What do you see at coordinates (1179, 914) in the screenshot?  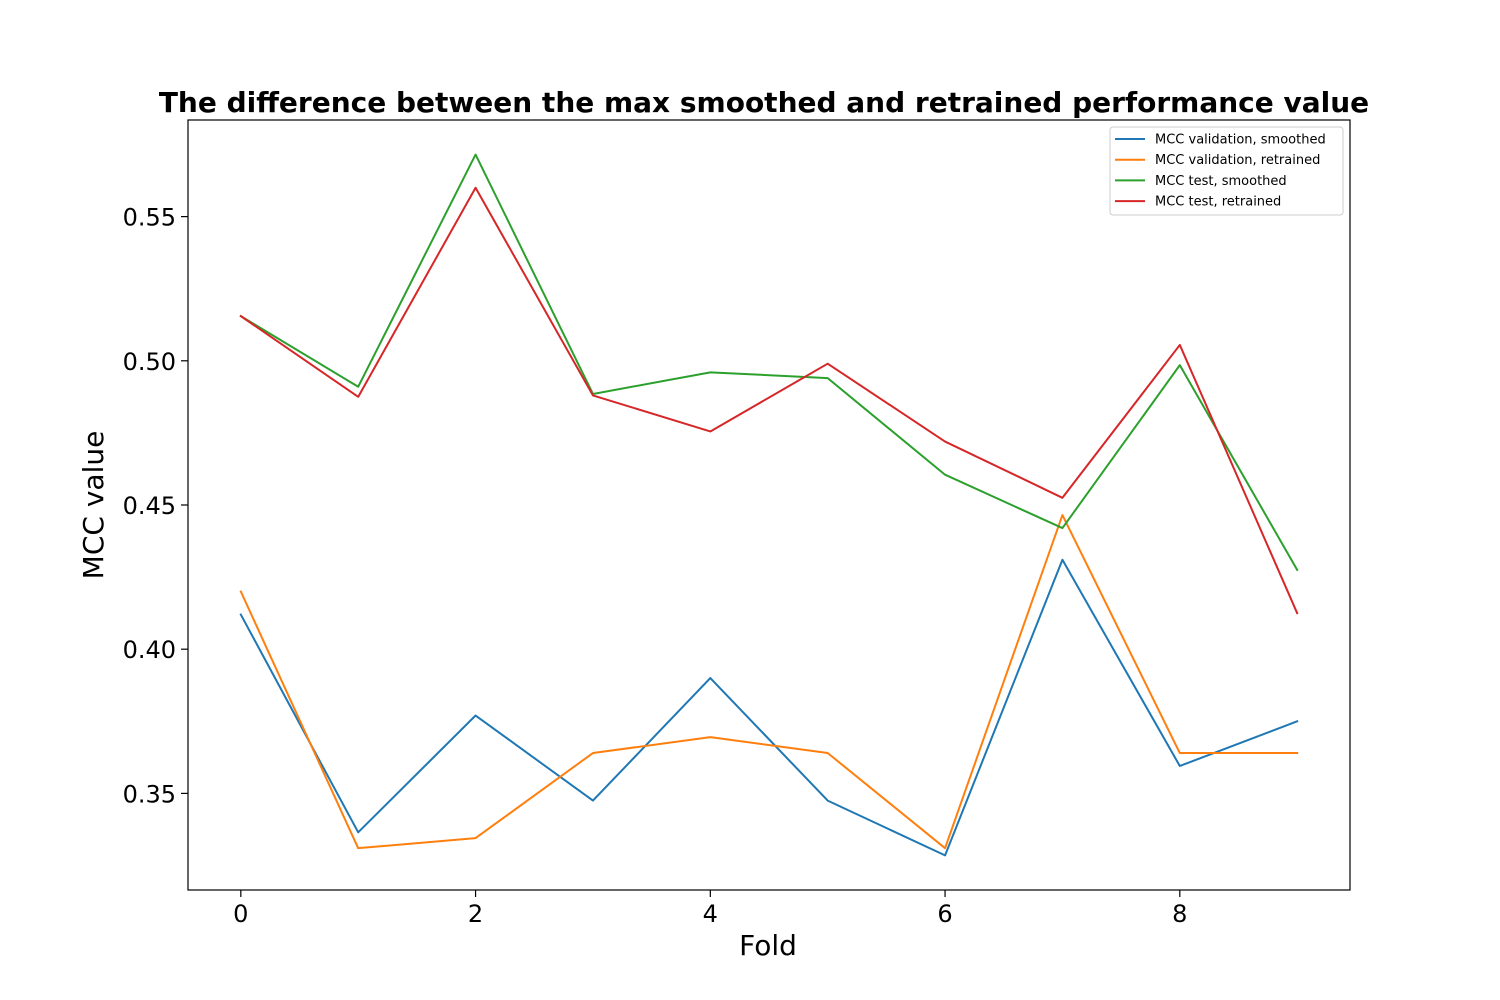 I see `x-tick-label: 8` at bounding box center [1179, 914].